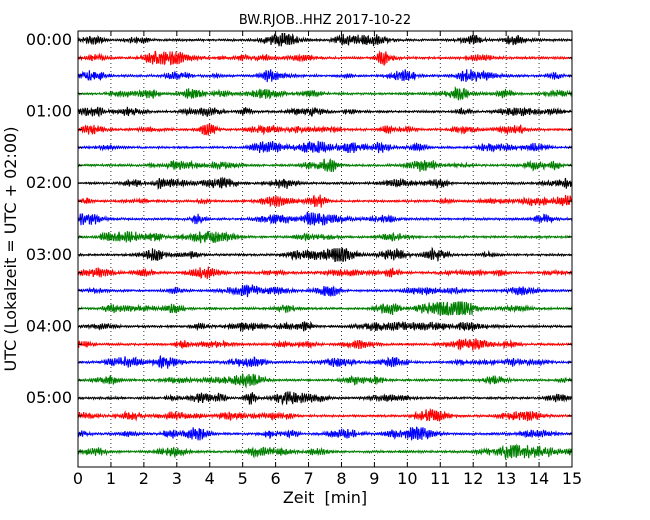  What do you see at coordinates (276, 478) in the screenshot?
I see `x-tick-label: 6` at bounding box center [276, 478].